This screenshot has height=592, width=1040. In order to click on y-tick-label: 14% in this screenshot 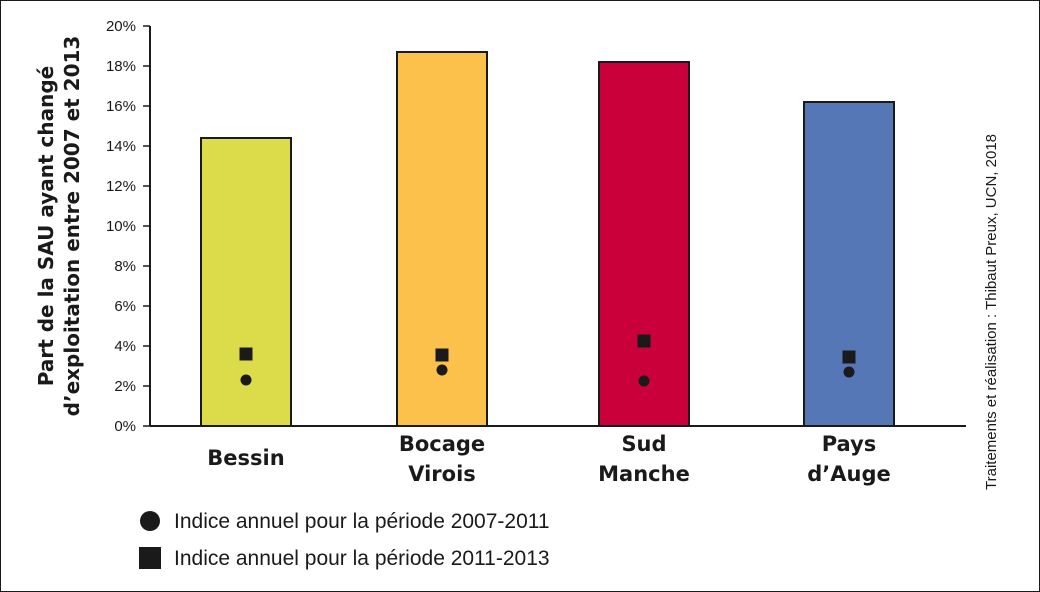, I will do `click(121, 146)`.